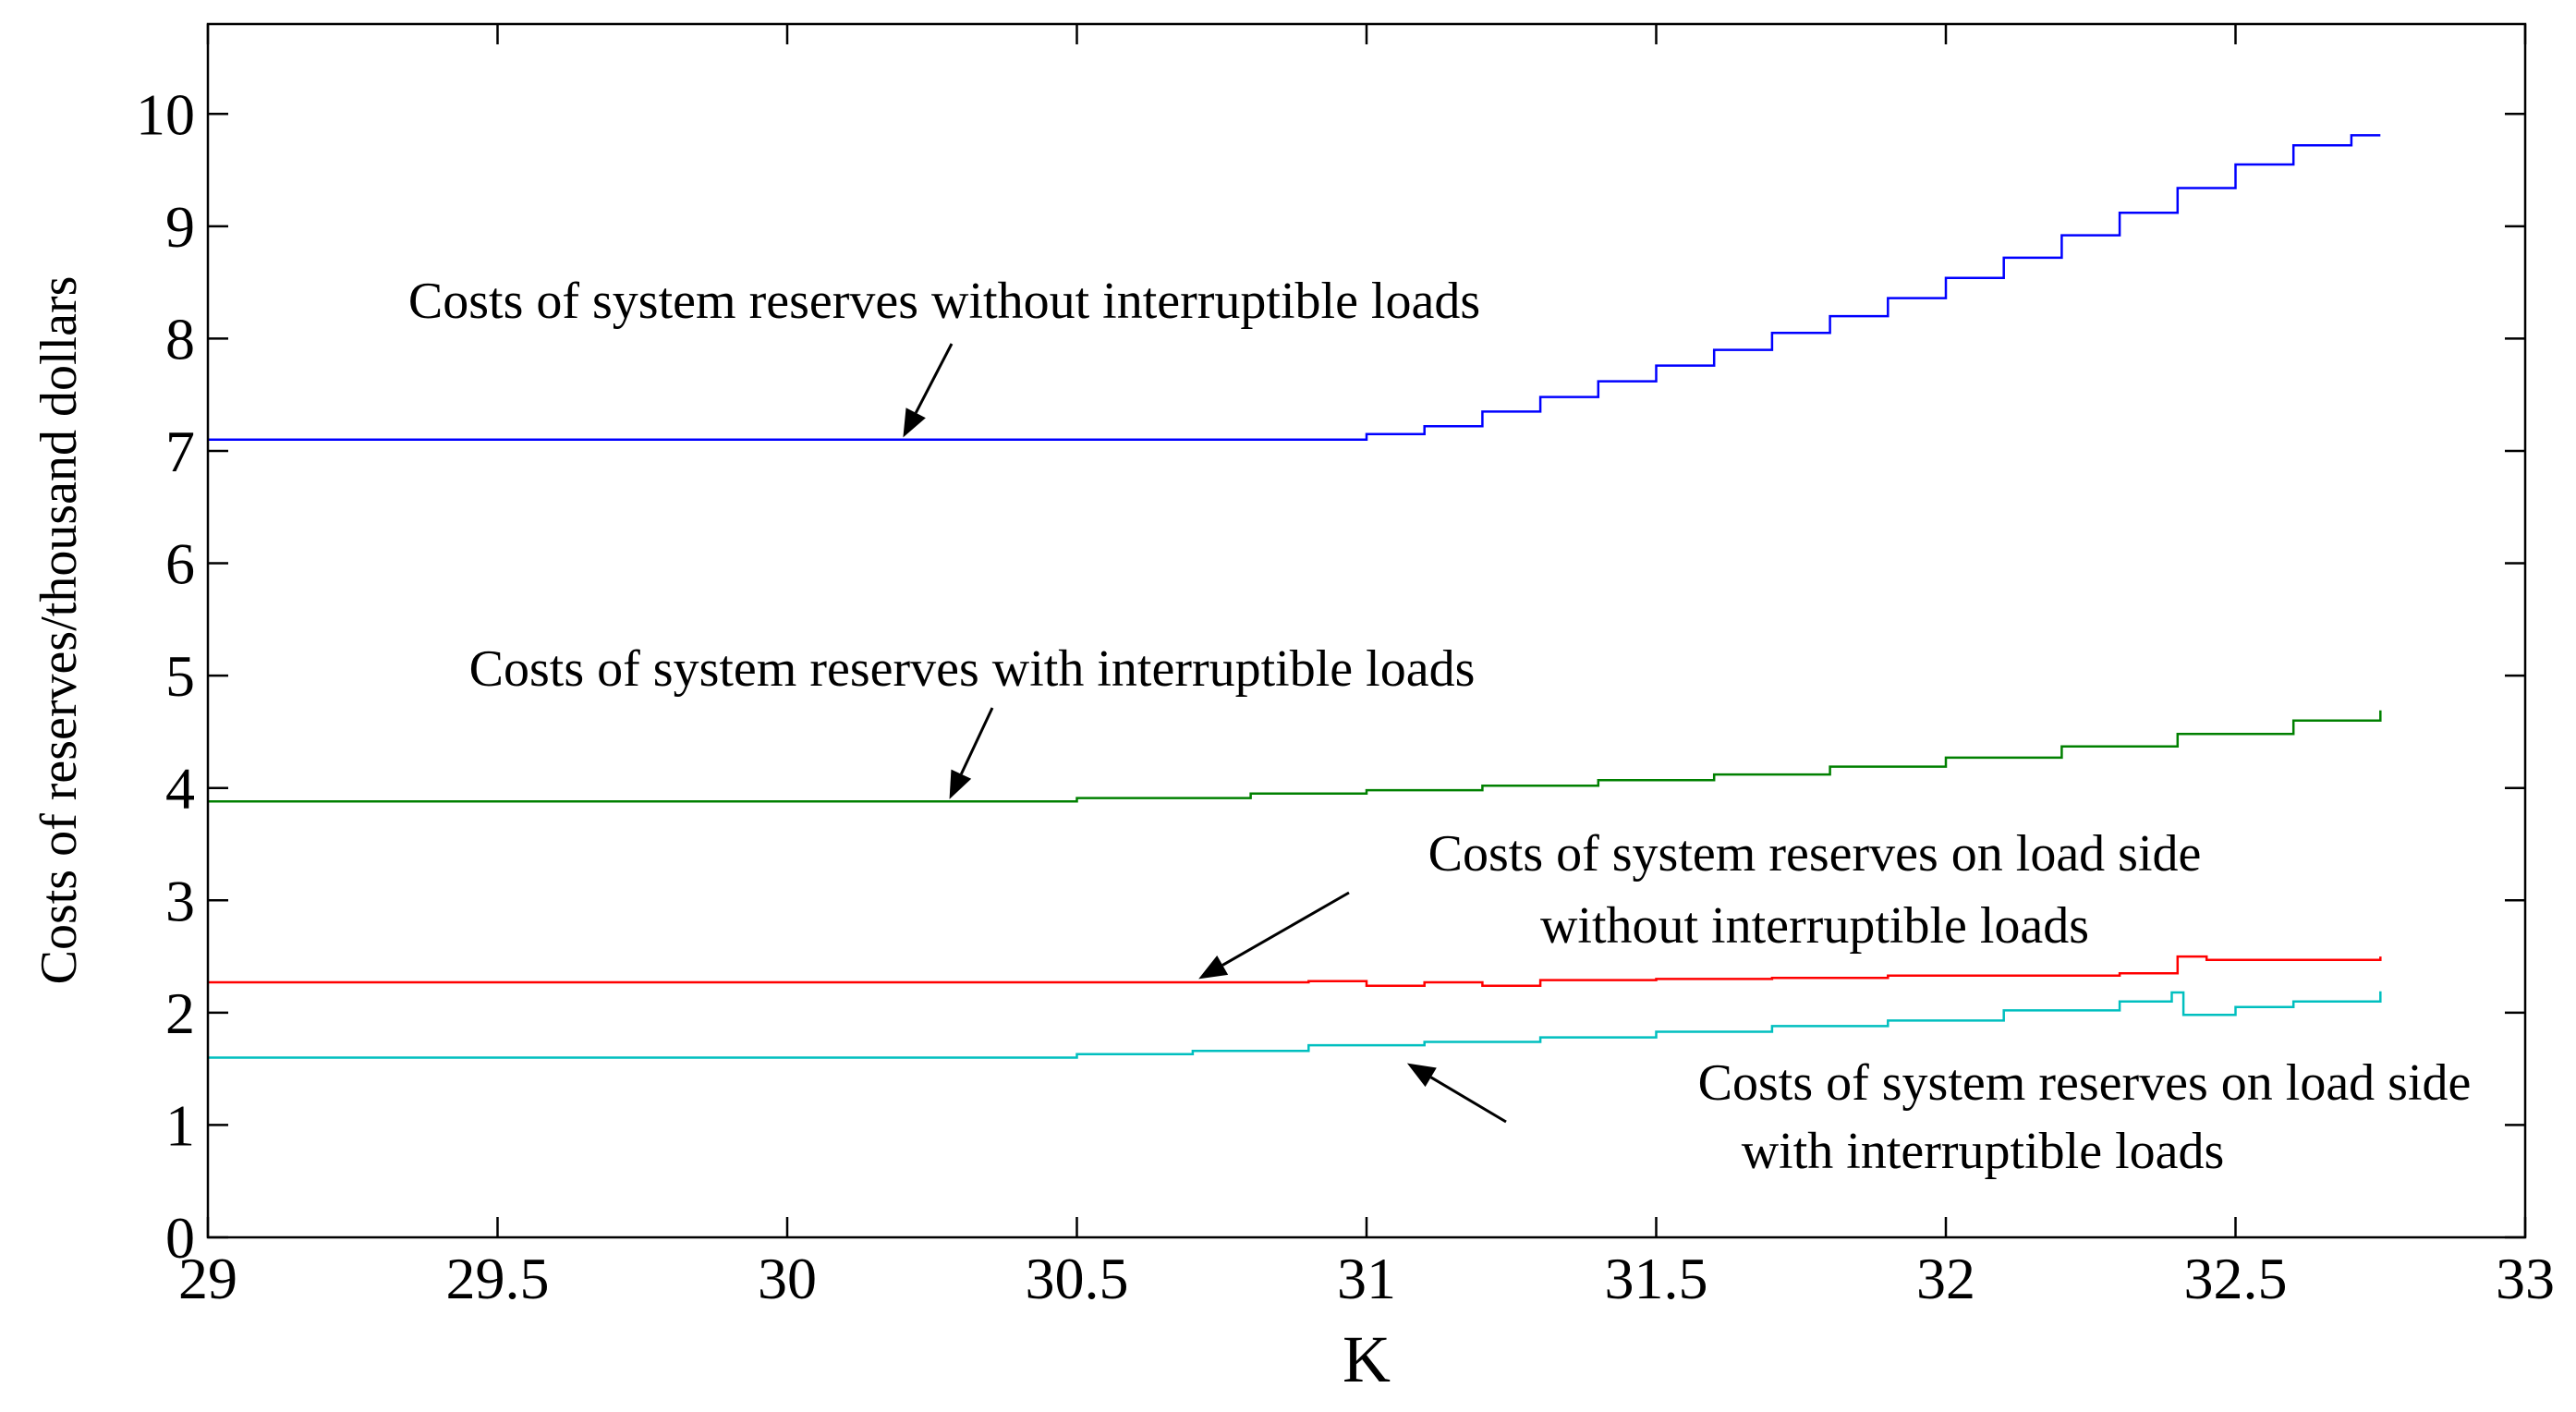 The width and height of the screenshot is (2576, 1412). I want to click on x-tick-label: 29, so click(207, 1278).